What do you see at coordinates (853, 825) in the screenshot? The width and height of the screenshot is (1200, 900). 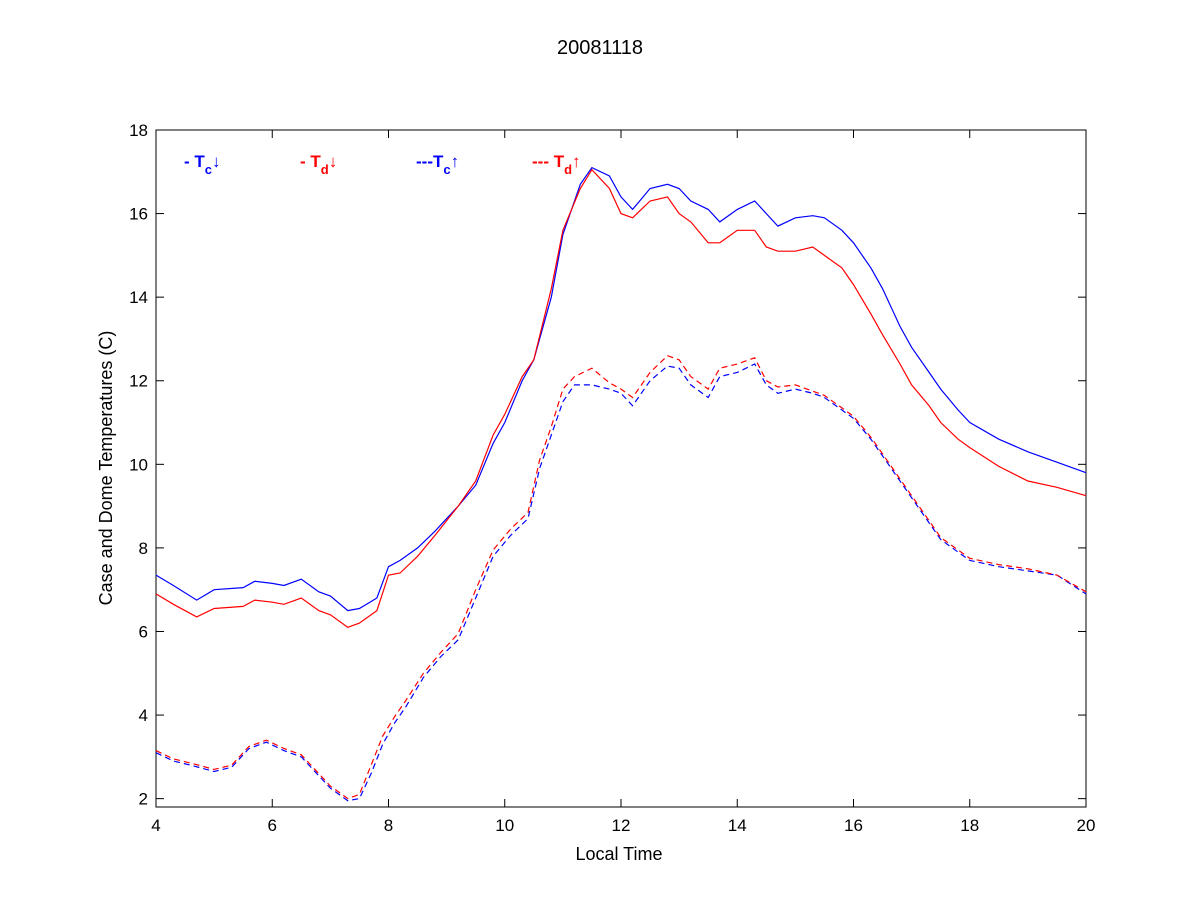 I see `x-tick-label: 16` at bounding box center [853, 825].